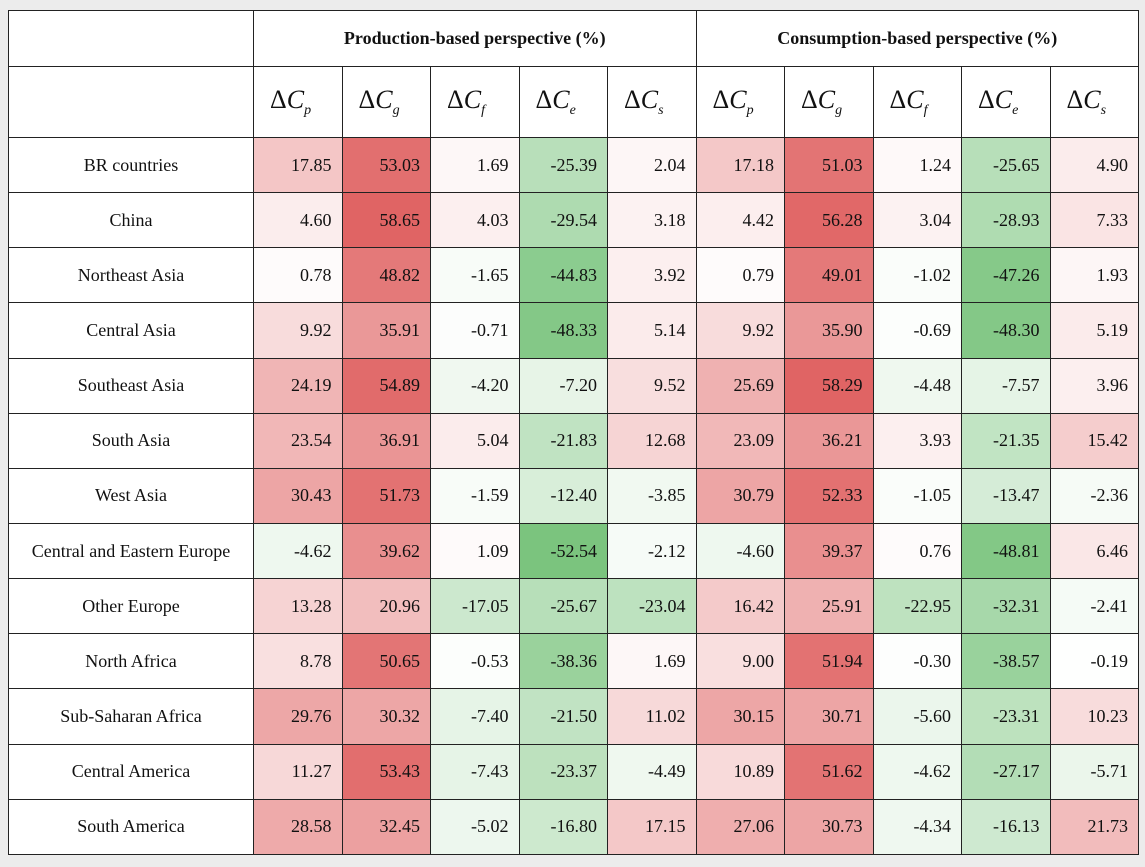 This screenshot has width=1145, height=867. I want to click on consumption-value-cell: 7.33, so click(1094, 220).